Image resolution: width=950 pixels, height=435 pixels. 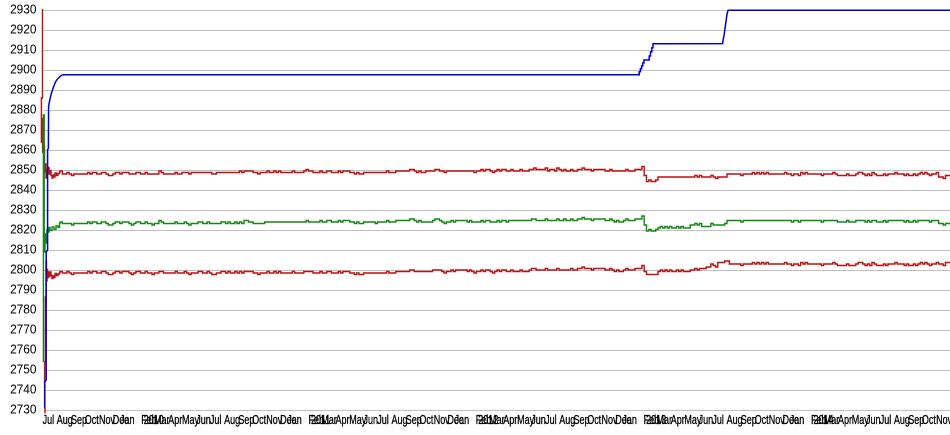 I want to click on svg-text: 2010, so click(x=154, y=421).